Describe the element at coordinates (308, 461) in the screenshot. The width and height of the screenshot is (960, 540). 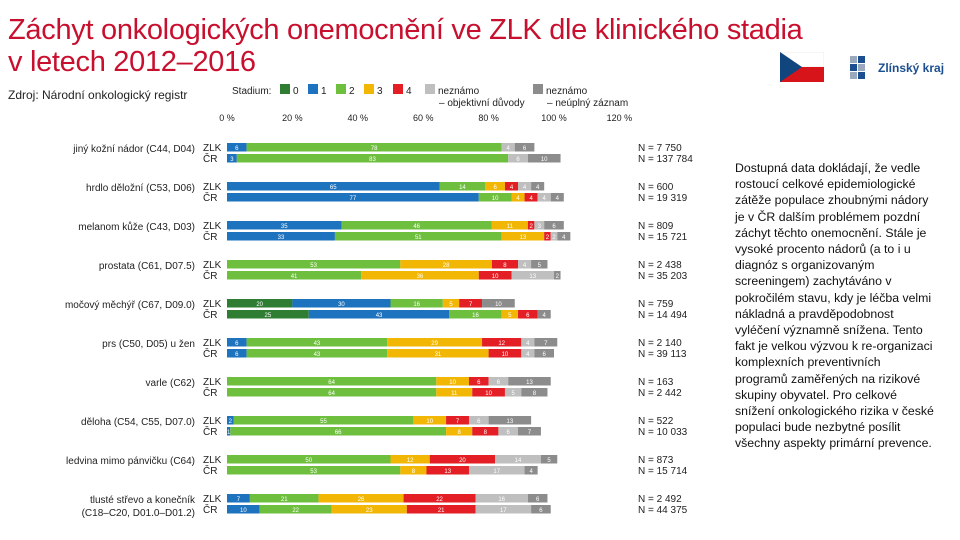
I see `data-label: 50` at that location.